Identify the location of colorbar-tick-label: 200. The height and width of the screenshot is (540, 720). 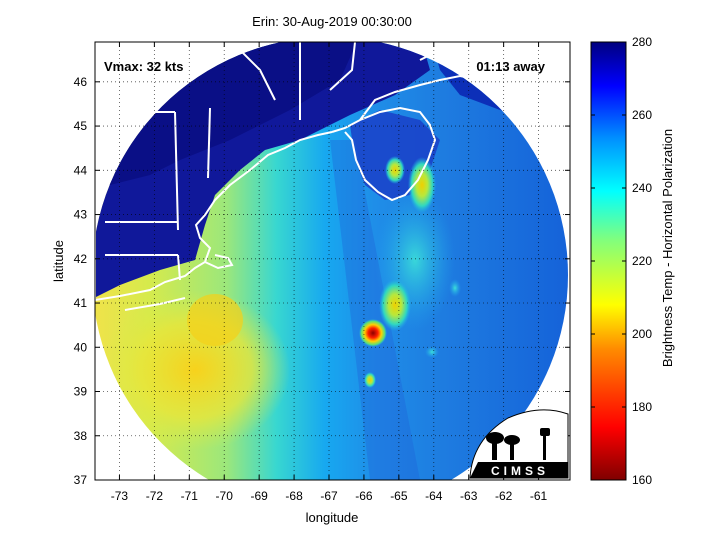
(642, 334).